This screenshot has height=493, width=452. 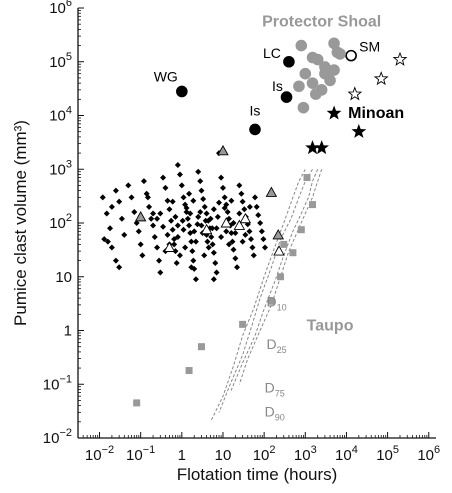 I want to click on group-label-protector-shoal: Protector Shoal, so click(x=321, y=22).